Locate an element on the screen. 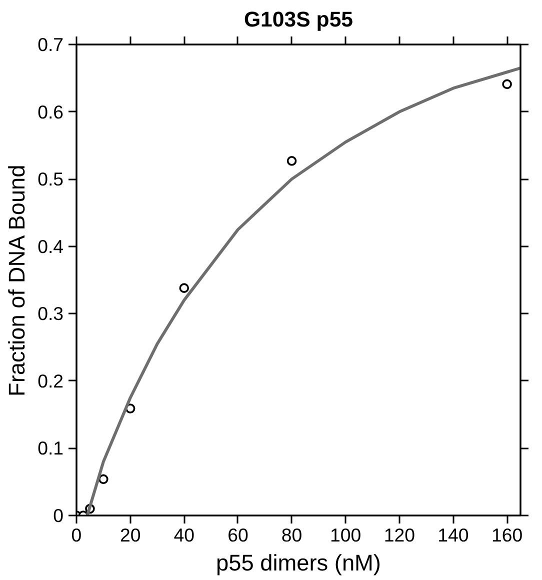  chart-title: G103S p55 is located at coordinates (299, 20).